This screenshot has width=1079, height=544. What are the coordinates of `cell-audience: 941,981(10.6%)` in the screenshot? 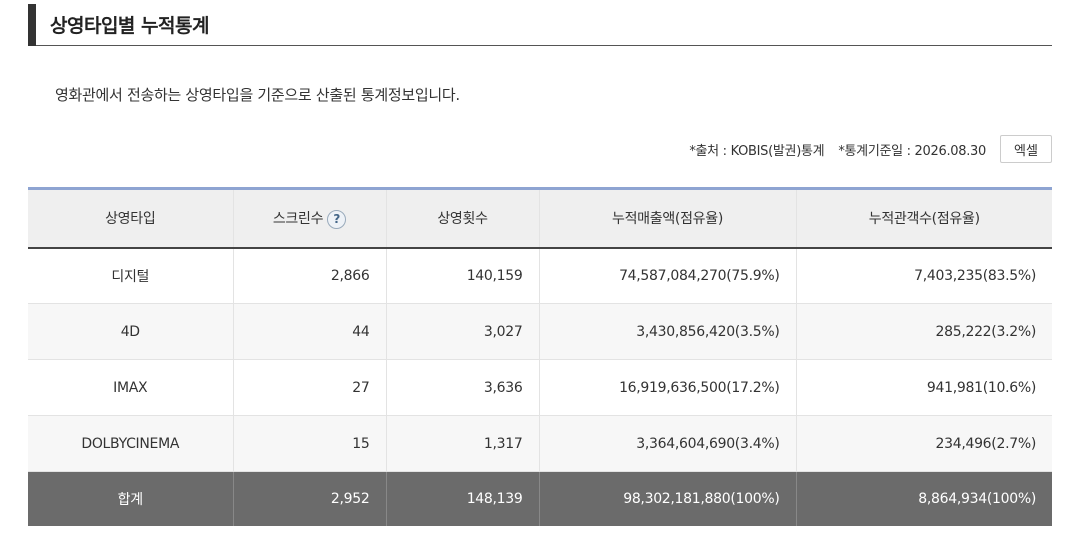 It's located at (924, 387).